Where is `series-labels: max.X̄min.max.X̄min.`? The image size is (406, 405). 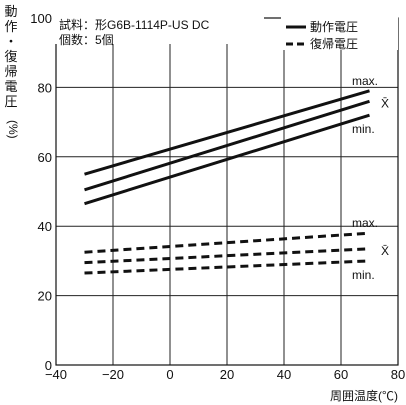
series-labels: max.X̄min.max.X̄min. is located at coordinates (370, 178).